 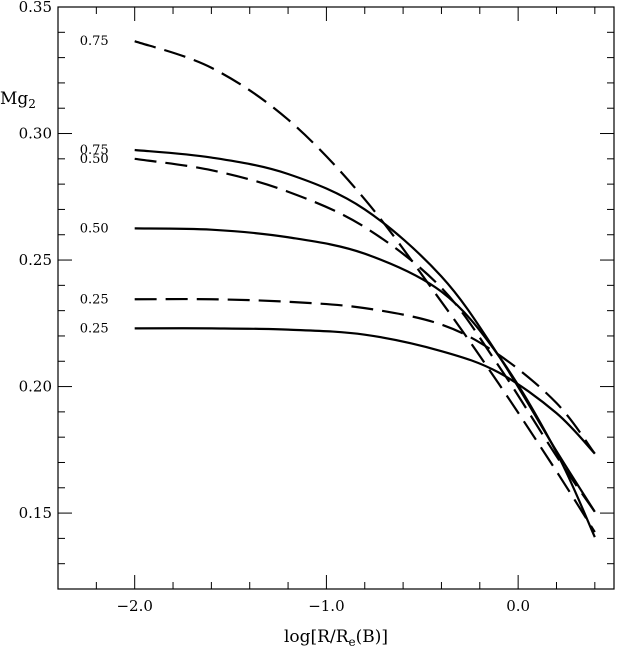 I want to click on y-tick-label: 0.20, so click(x=35, y=387).